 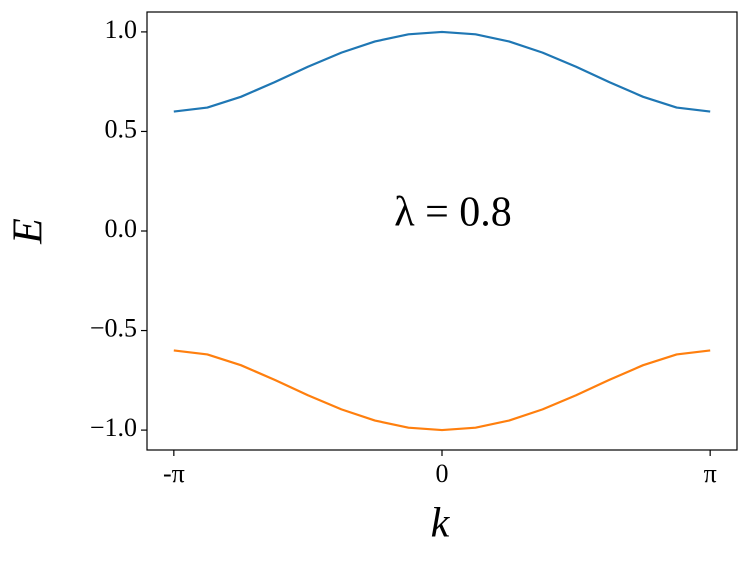 I want to click on y-tick-label: −1.0, so click(x=113, y=427).